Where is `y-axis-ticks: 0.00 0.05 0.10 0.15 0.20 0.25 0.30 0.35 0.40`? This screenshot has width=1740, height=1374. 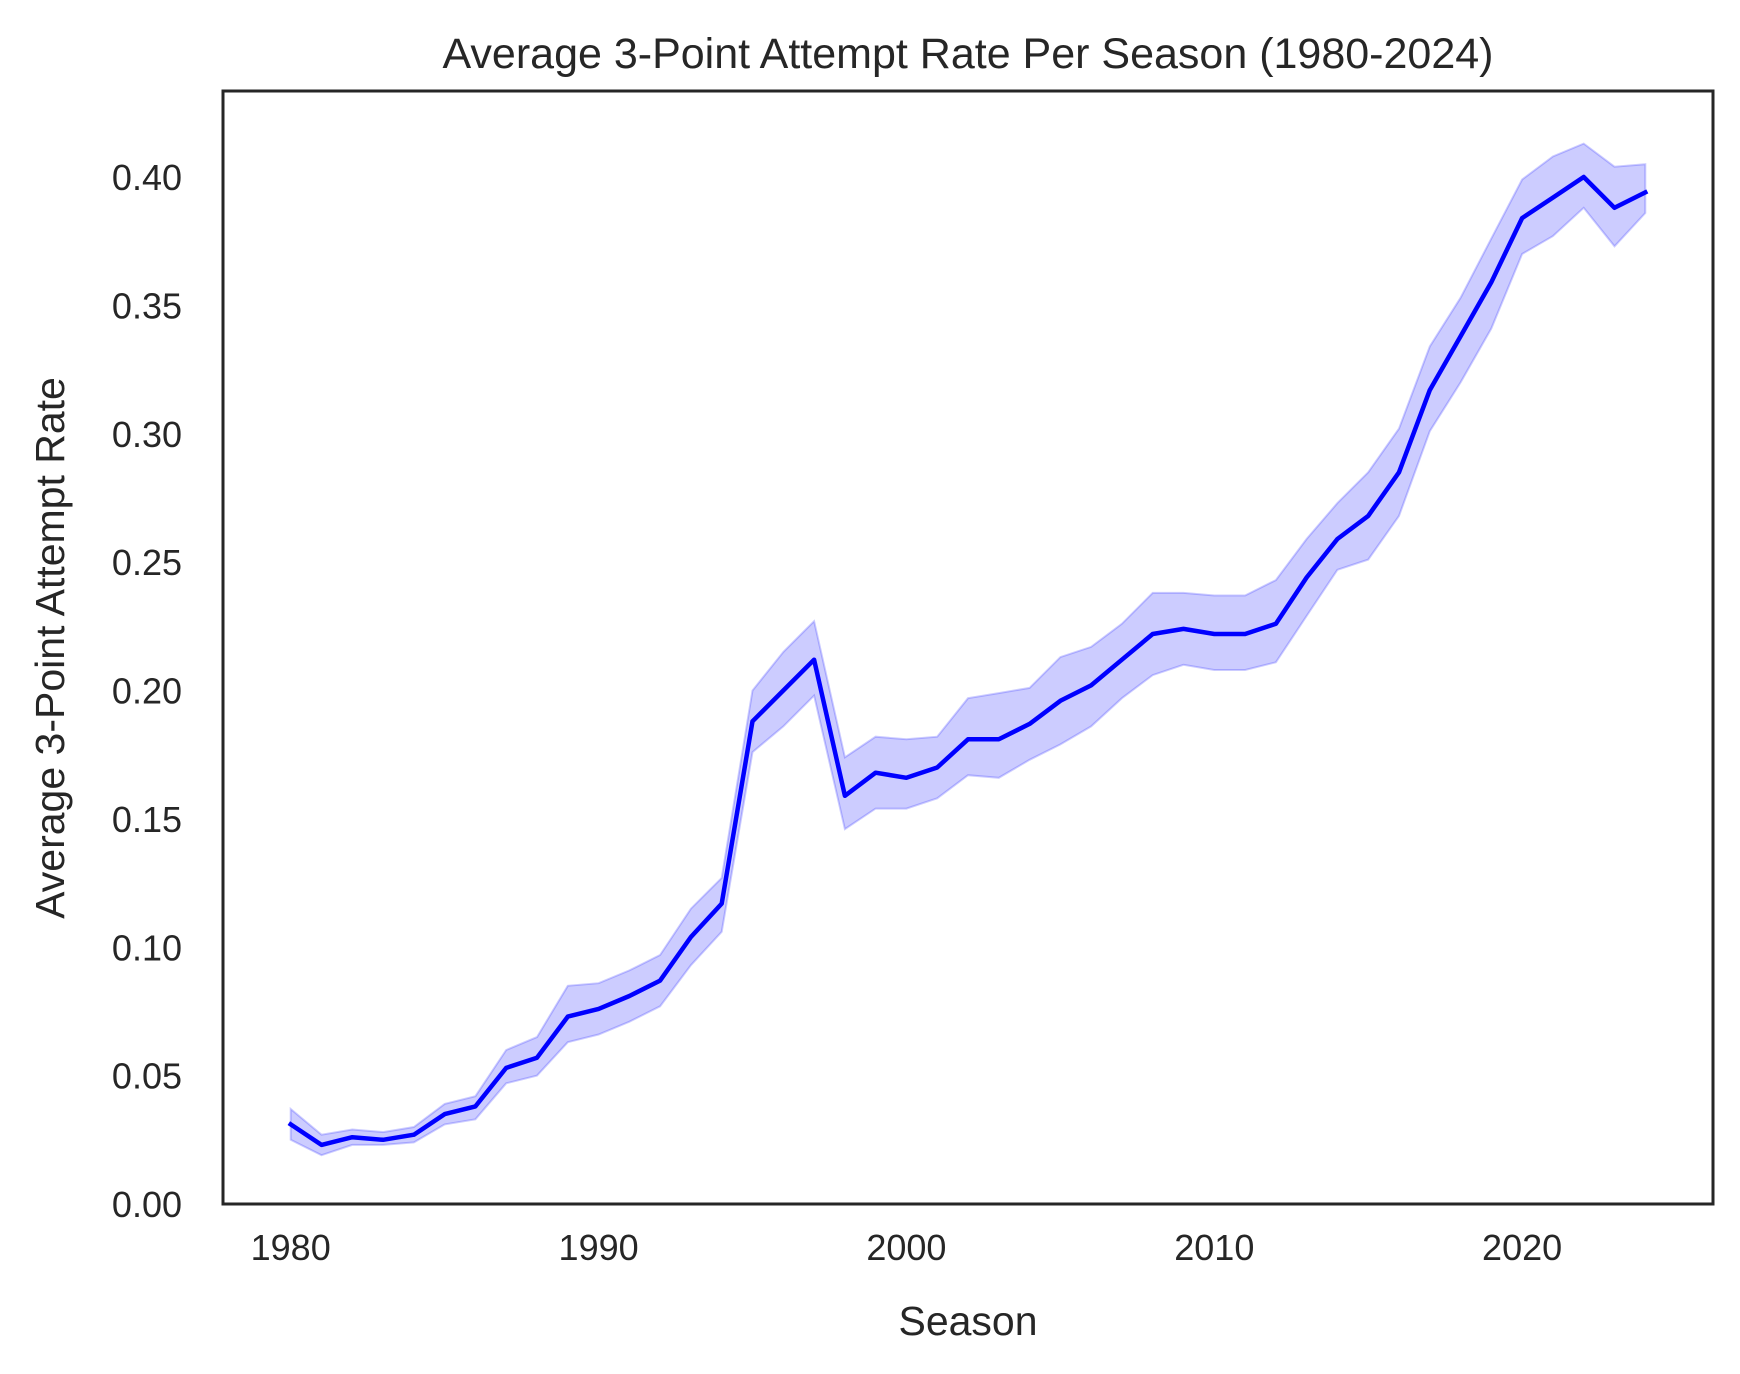 y-axis-ticks: 0.00 0.05 0.10 0.15 0.20 0.25 0.30 0.35 0.40 is located at coordinates (147, 691).